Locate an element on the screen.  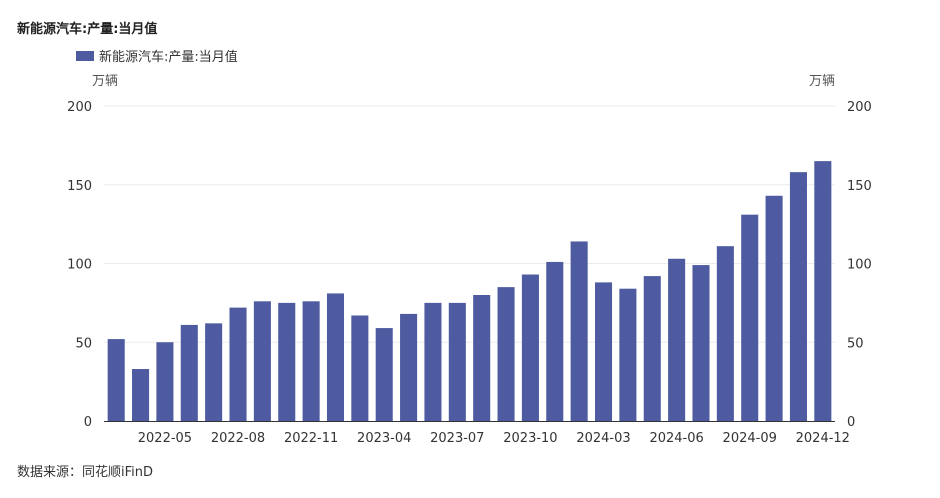
x-tick-label: 2023-04 is located at coordinates (384, 438).